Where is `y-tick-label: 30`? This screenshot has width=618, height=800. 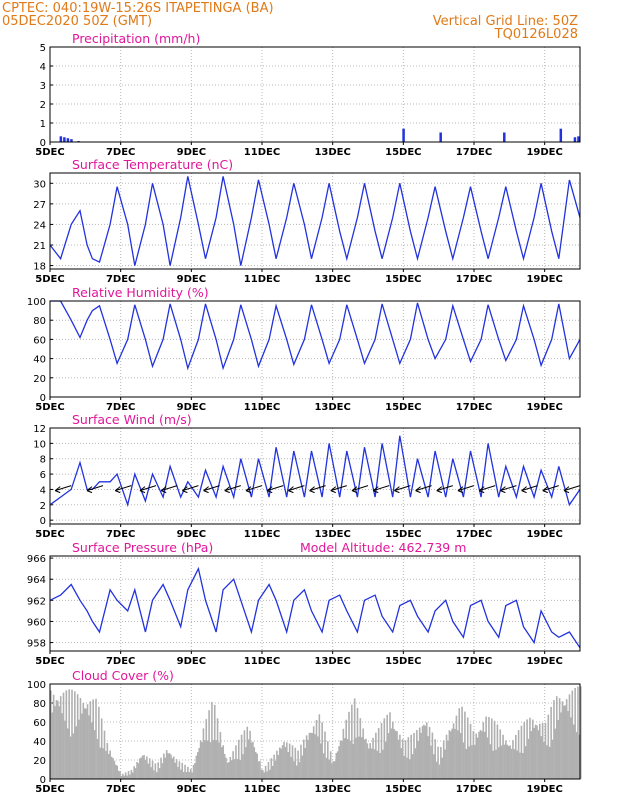
y-tick-label: 30 is located at coordinates (39, 184).